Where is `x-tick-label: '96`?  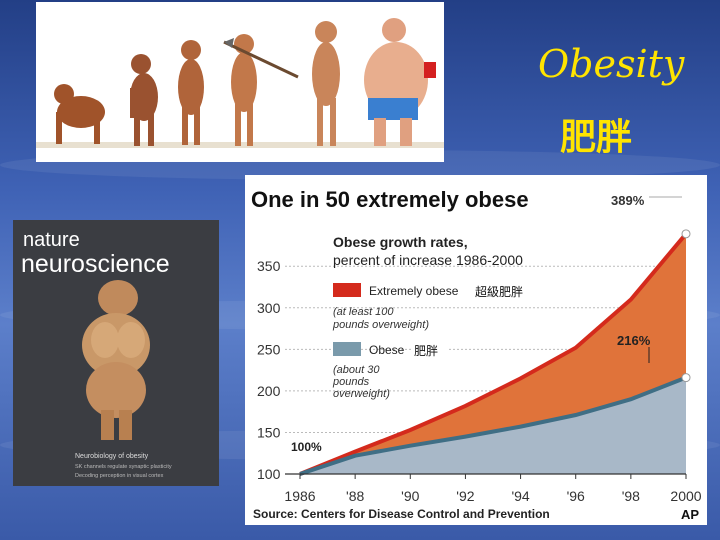 x-tick-label: '96 is located at coordinates (576, 496).